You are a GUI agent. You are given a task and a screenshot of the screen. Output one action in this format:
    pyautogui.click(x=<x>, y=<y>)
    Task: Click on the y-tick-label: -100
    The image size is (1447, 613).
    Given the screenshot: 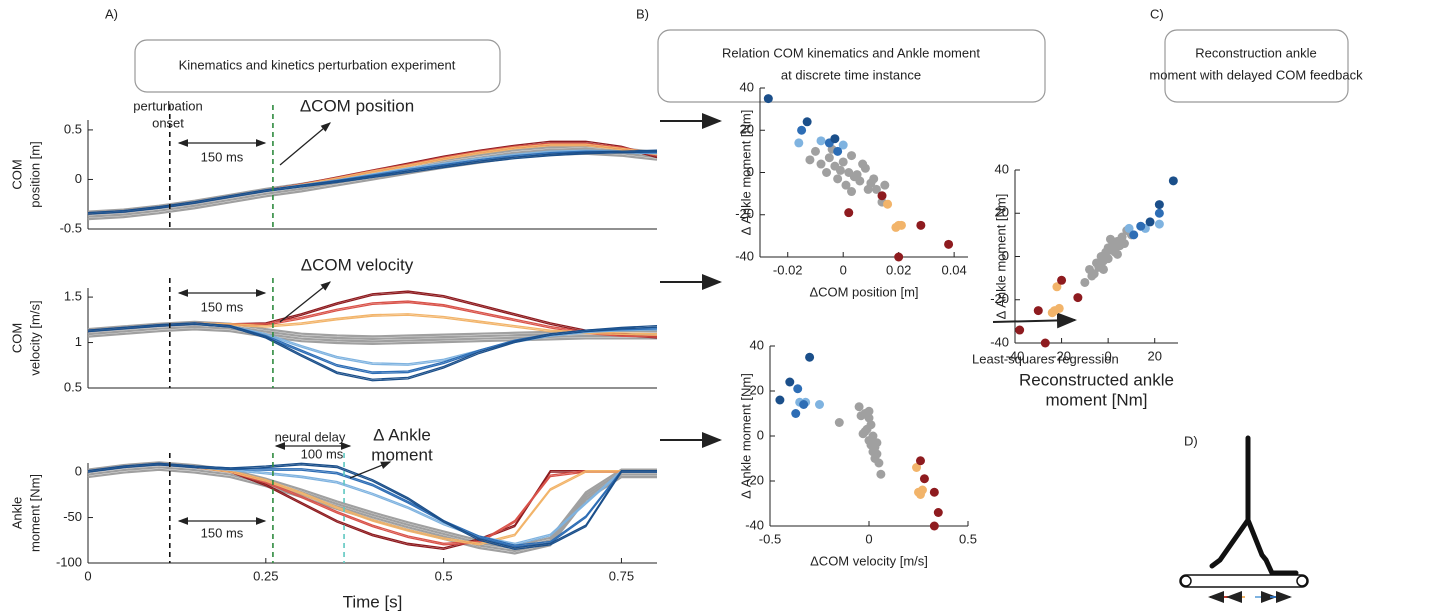 What is the action you would take?
    pyautogui.click(x=69, y=561)
    